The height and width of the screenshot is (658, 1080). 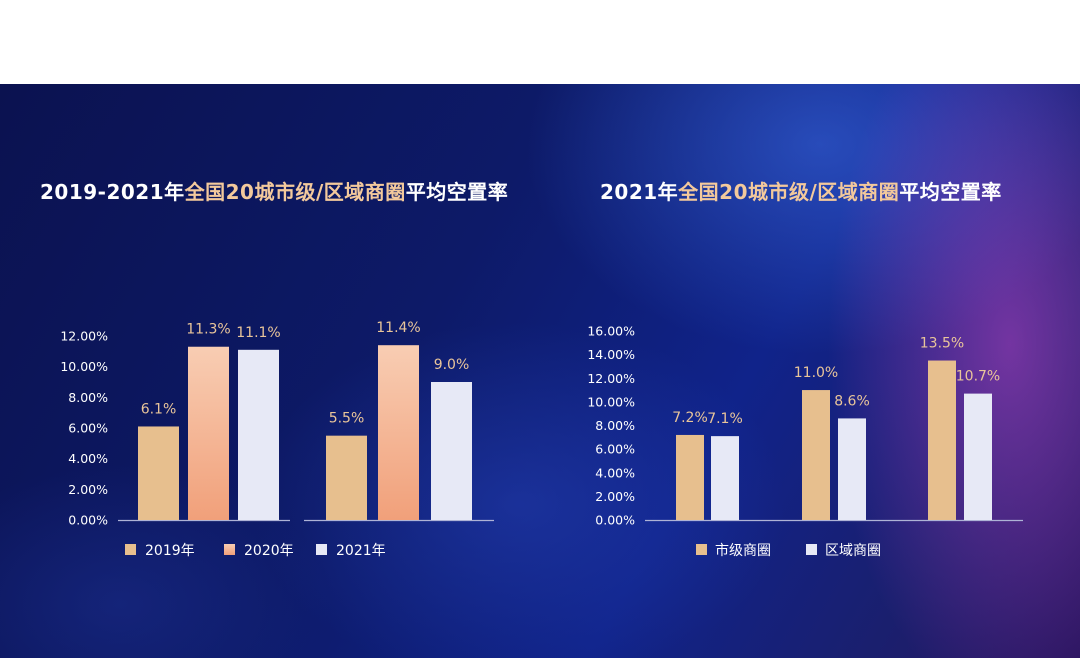 What do you see at coordinates (159, 409) in the screenshot?
I see `data-label: 6.1%` at bounding box center [159, 409].